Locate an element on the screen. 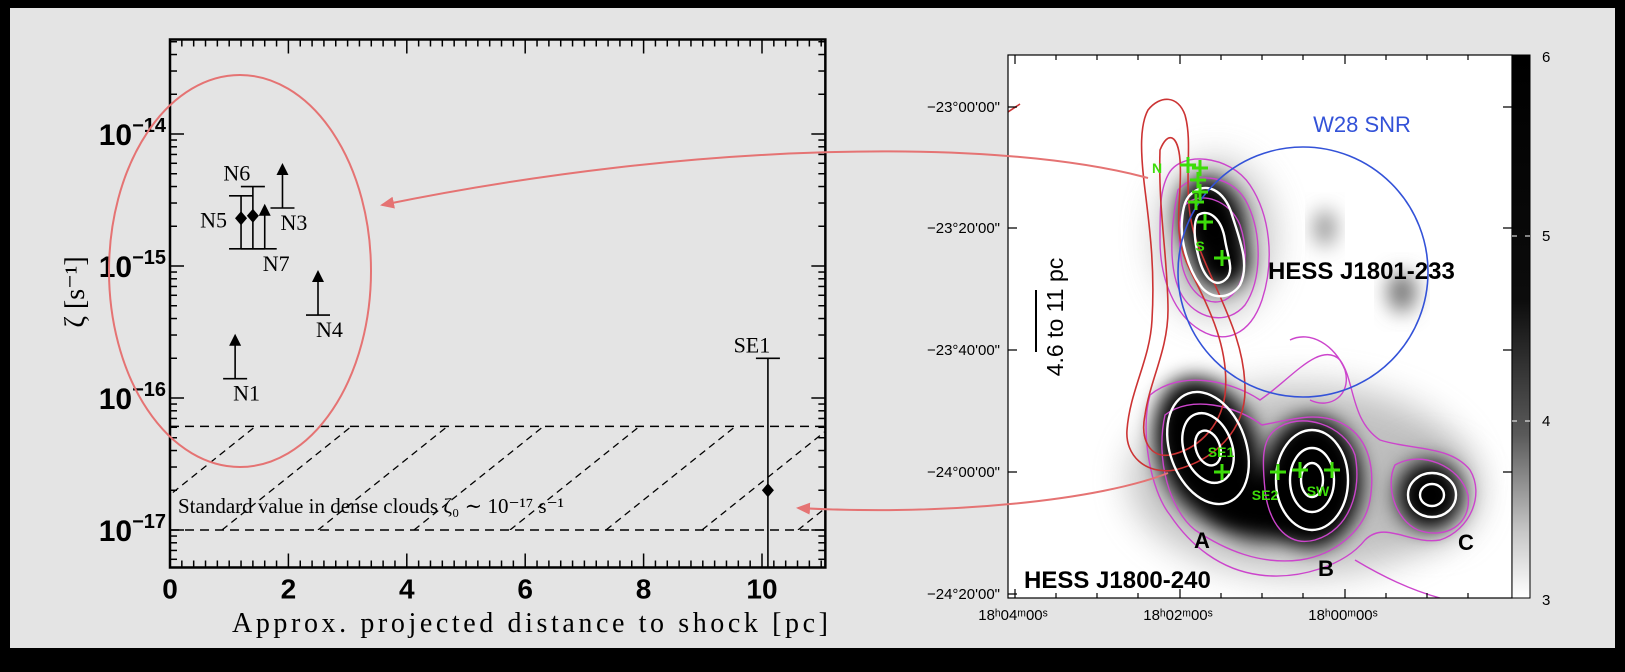  source-label-south: HESS J1800-240 is located at coordinates (1117, 580).